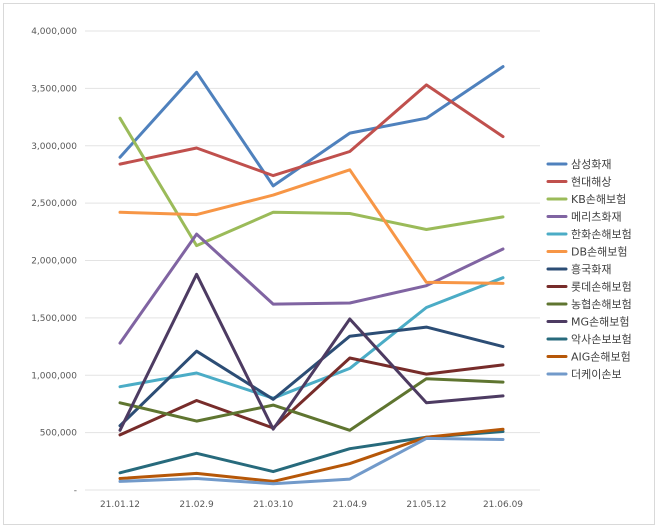 The image size is (660, 530). What do you see at coordinates (54, 204) in the screenshot?
I see `y-tick-label: 2,500,000` at bounding box center [54, 204].